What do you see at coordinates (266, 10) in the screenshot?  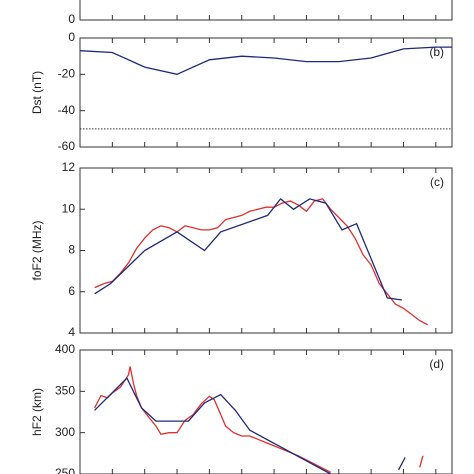 I see `axes-frame` at bounding box center [266, 10].